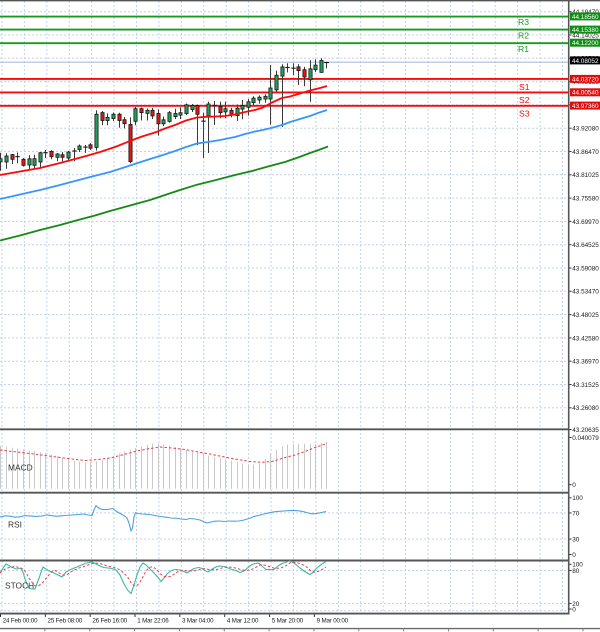 Image resolution: width=600 pixels, height=632 pixels. I want to click on svg-text: R1, so click(523, 49).